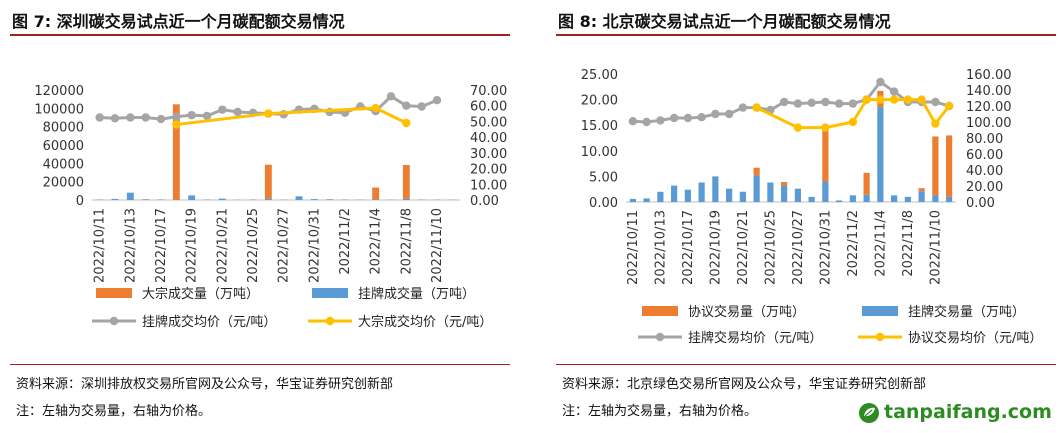 The height and width of the screenshot is (433, 1060). Describe the element at coordinates (59, 91) in the screenshot. I see `left-axis-tick-label: 120000` at that location.